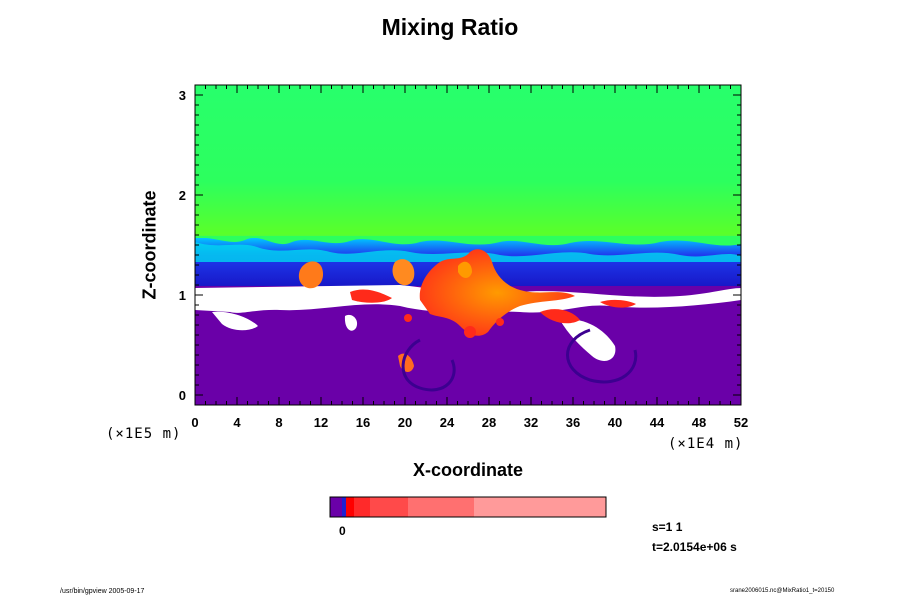 This screenshot has height=600, width=900. Describe the element at coordinates (371, 296) in the screenshot. I see `plume-cluster` at that location.